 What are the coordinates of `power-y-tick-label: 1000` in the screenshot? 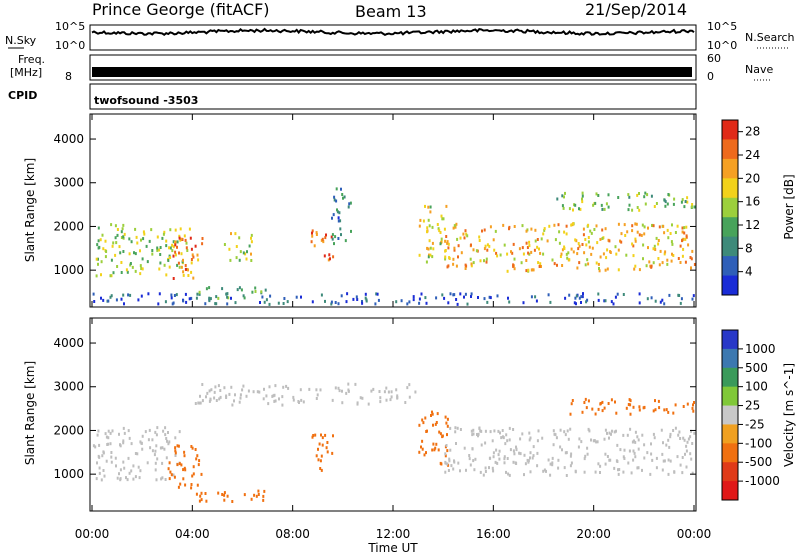 It's located at (68, 270).